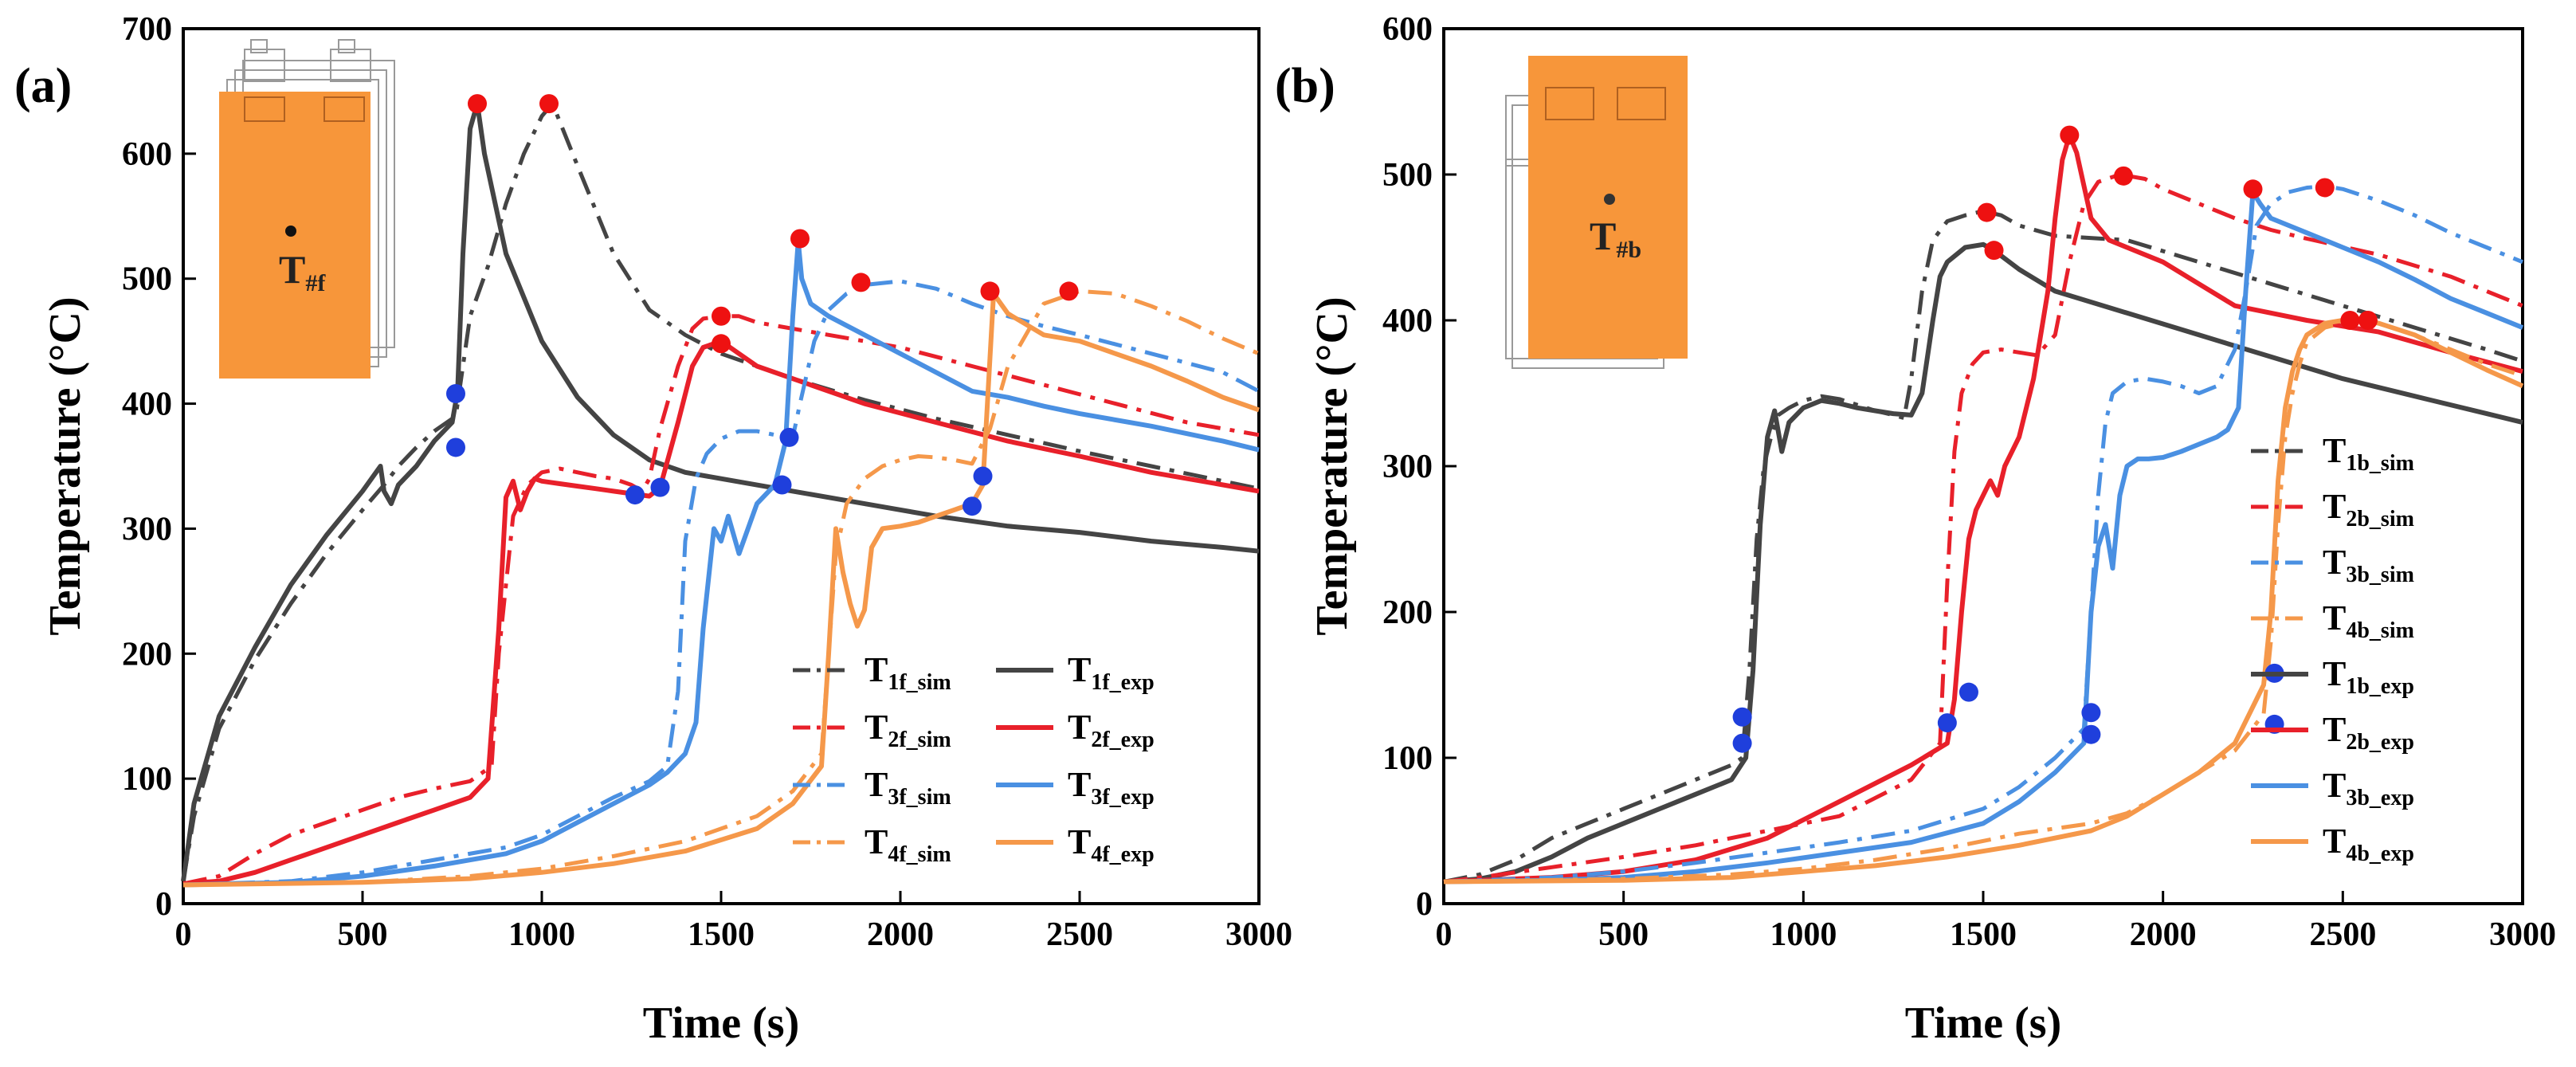 The width and height of the screenshot is (2576, 1067). I want to click on legend-label: T1b_sim, so click(2368, 453).